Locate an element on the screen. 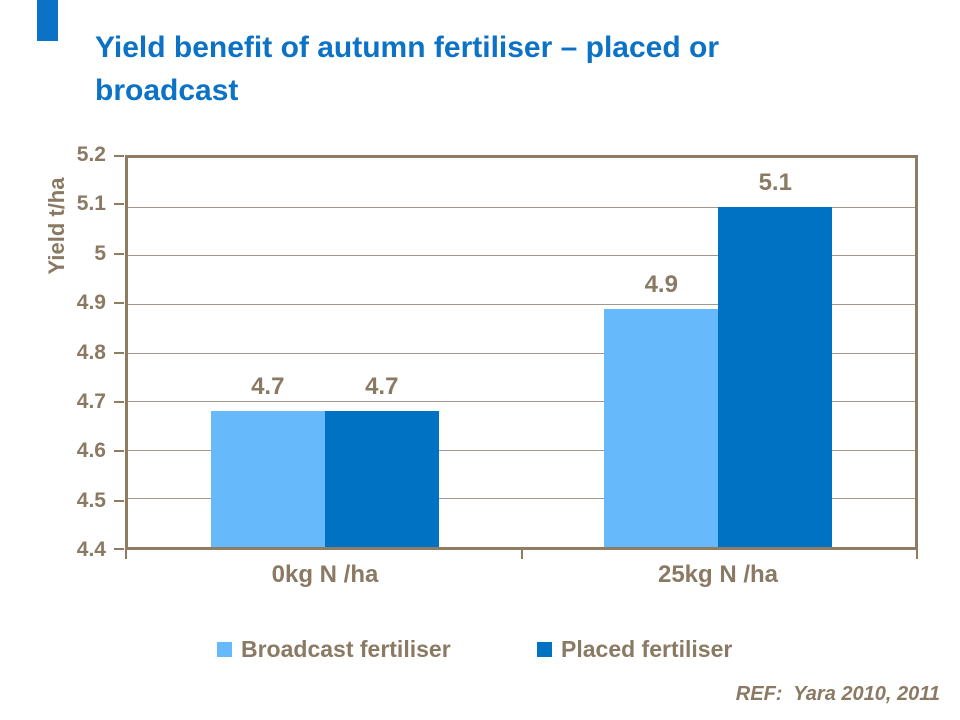 This screenshot has height=720, width=960. reference-text: REF: Yara 2010, 2011 is located at coordinates (837, 694).